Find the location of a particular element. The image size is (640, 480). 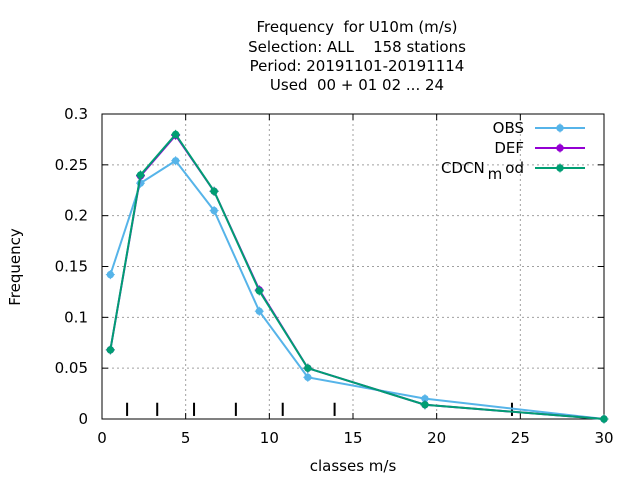

legend: OBS DEF CDCN m od is located at coordinates (513, 151).